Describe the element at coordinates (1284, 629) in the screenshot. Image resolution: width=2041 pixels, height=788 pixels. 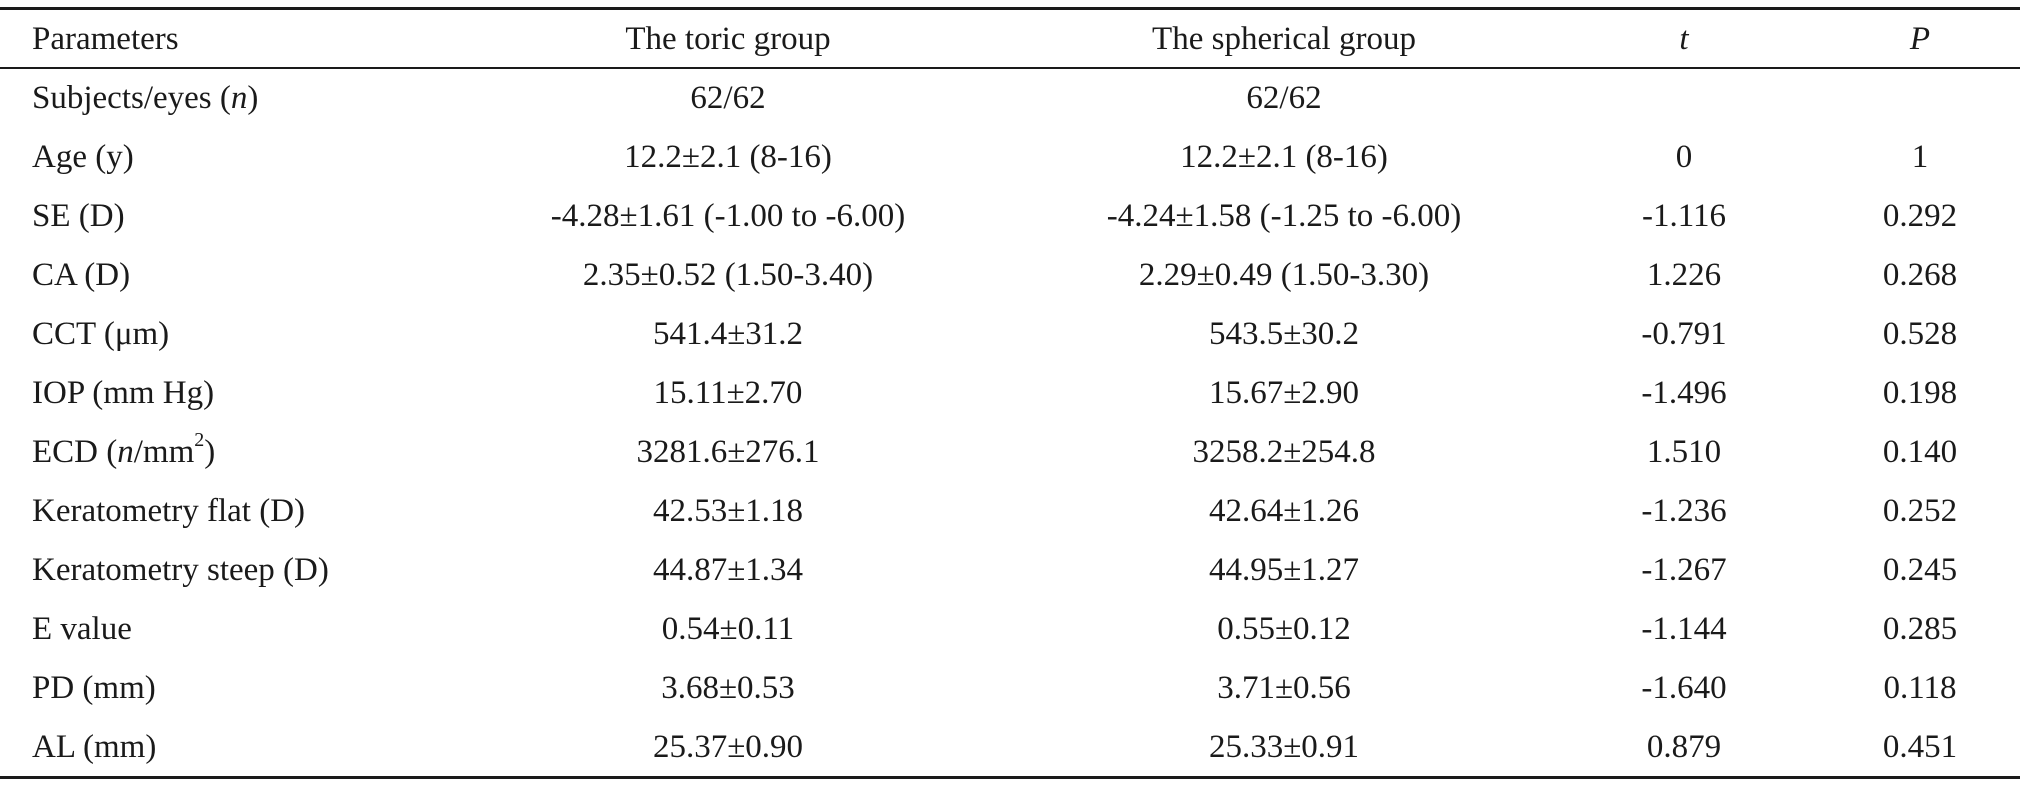
I see `row-spherical-value: 0.55±0.12` at that location.